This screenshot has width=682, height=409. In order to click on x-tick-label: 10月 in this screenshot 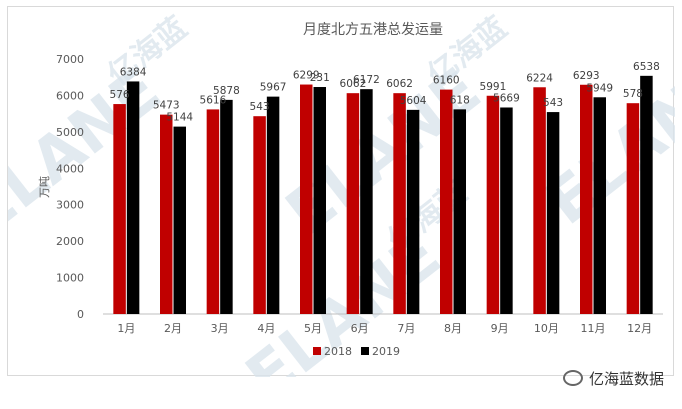, I will do `click(546, 328)`.